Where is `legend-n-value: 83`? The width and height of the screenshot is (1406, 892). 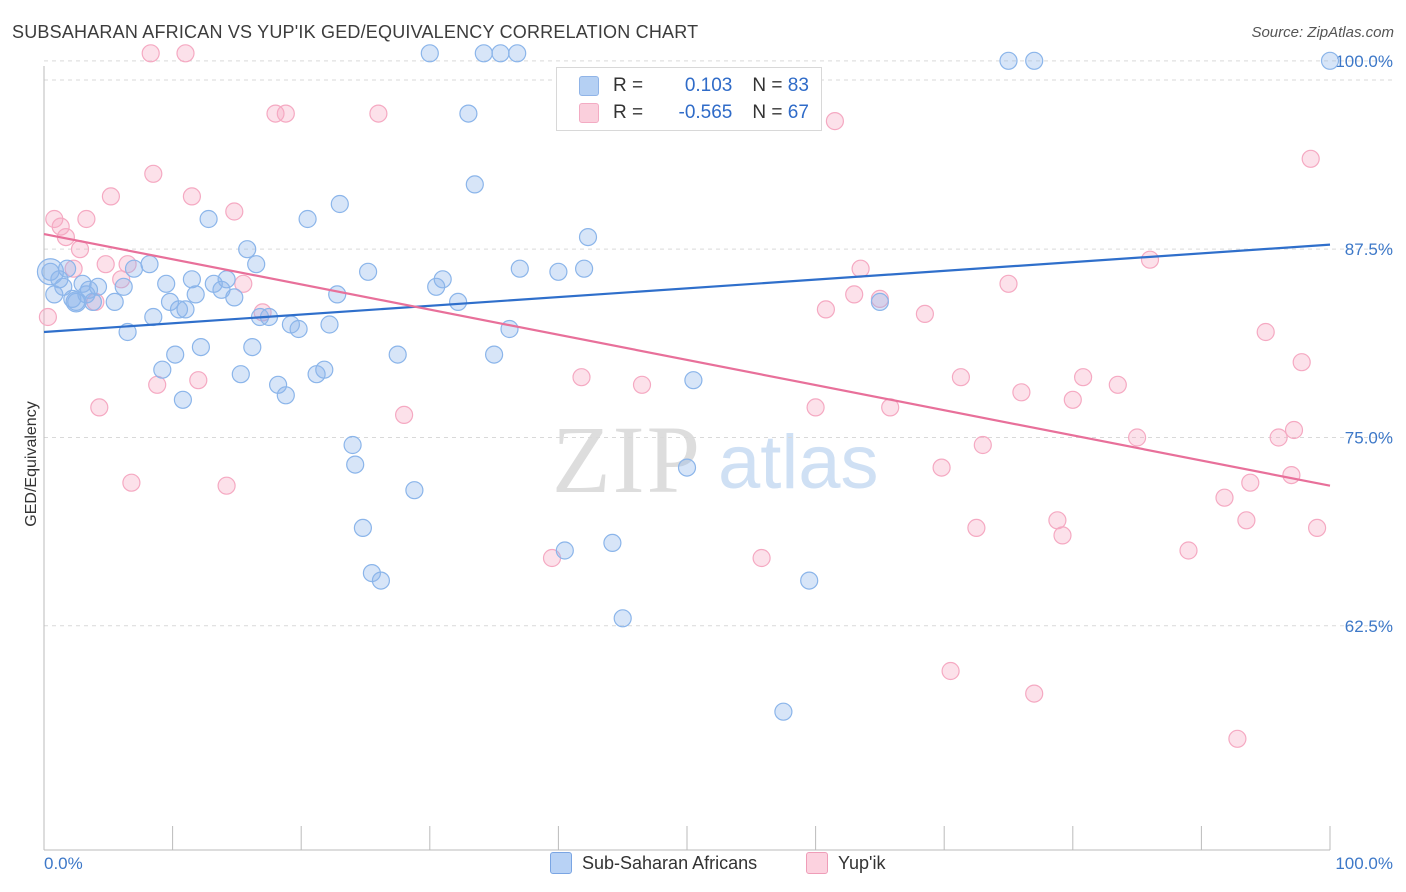 legend-n-value: 83 is located at coordinates (798, 85).